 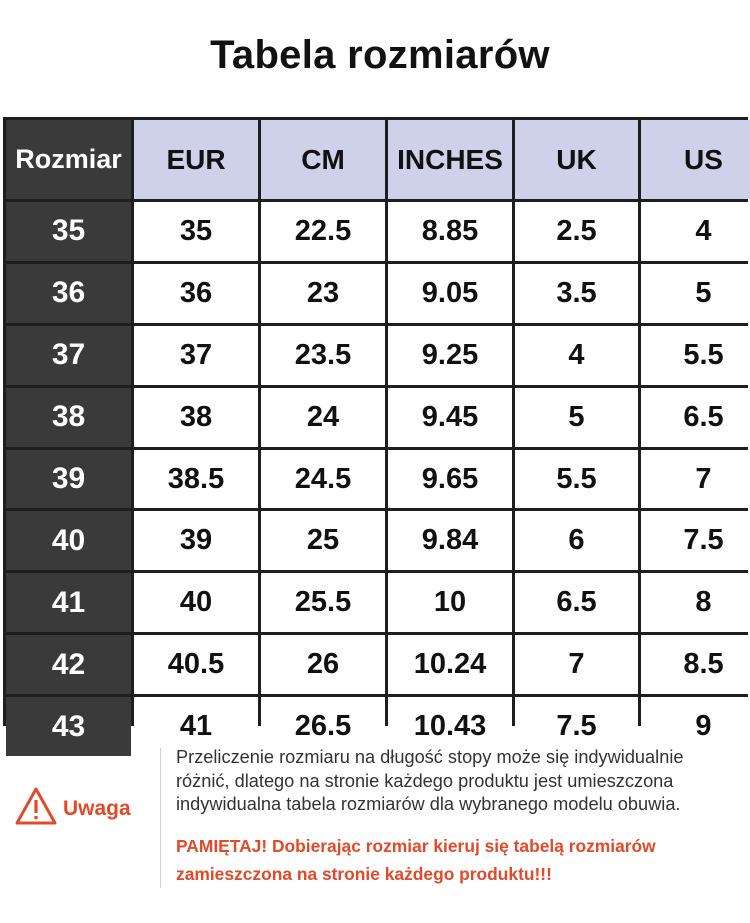 What do you see at coordinates (68, 159) in the screenshot?
I see `header-size: Rozmiar` at bounding box center [68, 159].